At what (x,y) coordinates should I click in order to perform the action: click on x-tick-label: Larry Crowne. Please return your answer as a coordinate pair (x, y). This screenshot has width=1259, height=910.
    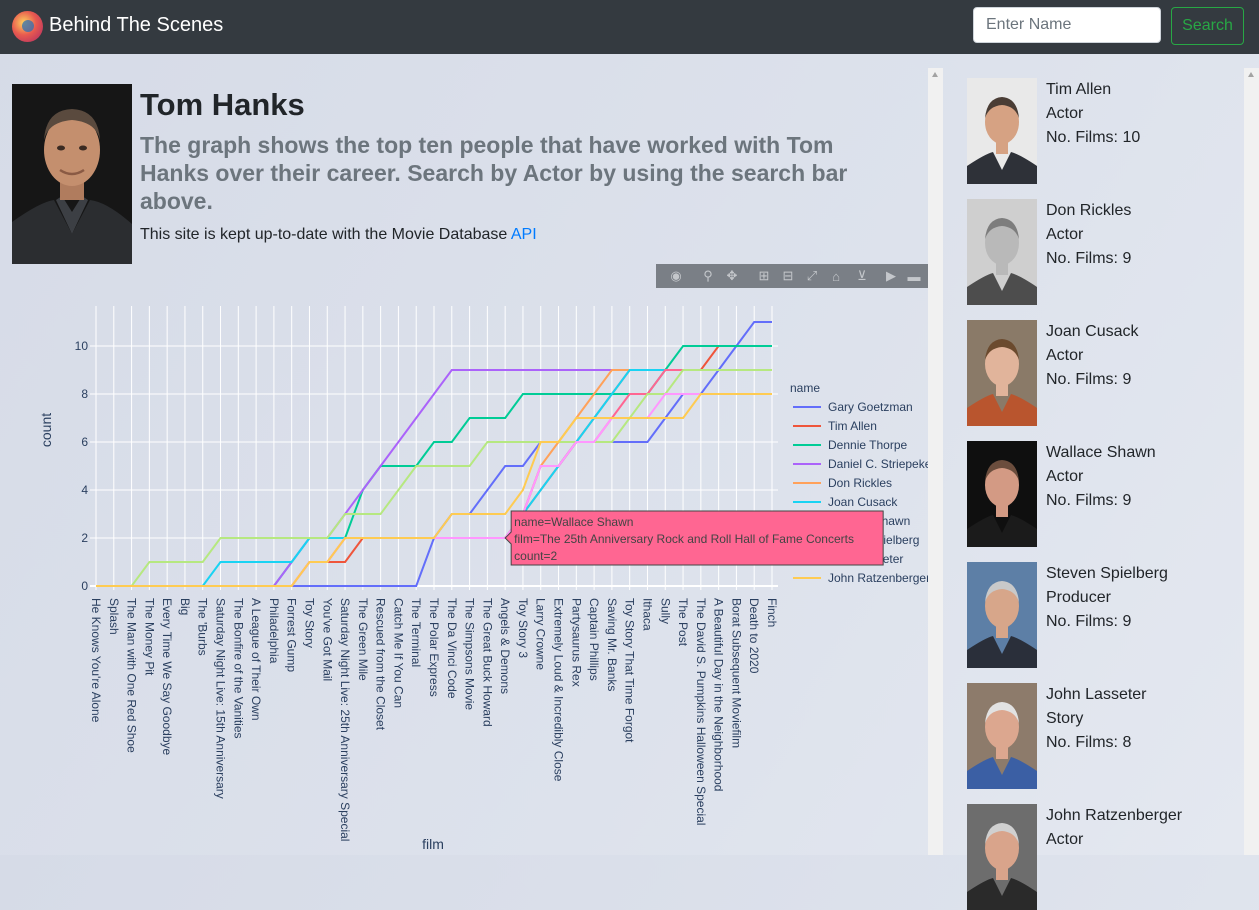
    Looking at the image, I should click on (541, 634).